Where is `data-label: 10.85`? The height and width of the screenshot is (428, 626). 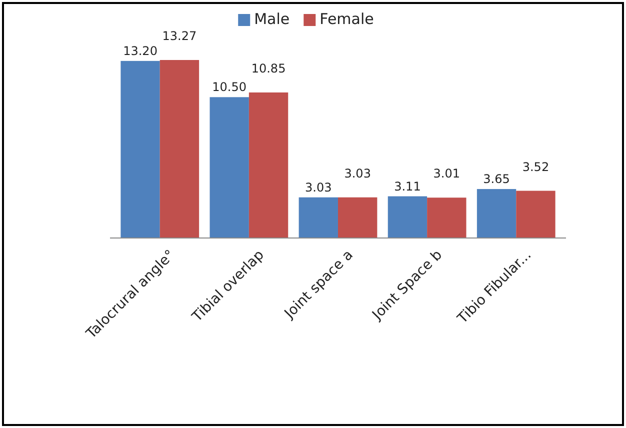
data-label: 10.85 is located at coordinates (268, 68).